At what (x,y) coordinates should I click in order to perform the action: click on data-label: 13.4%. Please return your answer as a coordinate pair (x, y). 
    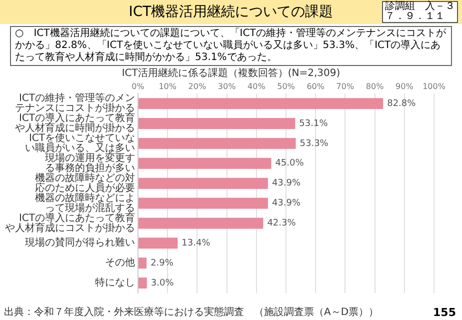
    Looking at the image, I should click on (196, 243).